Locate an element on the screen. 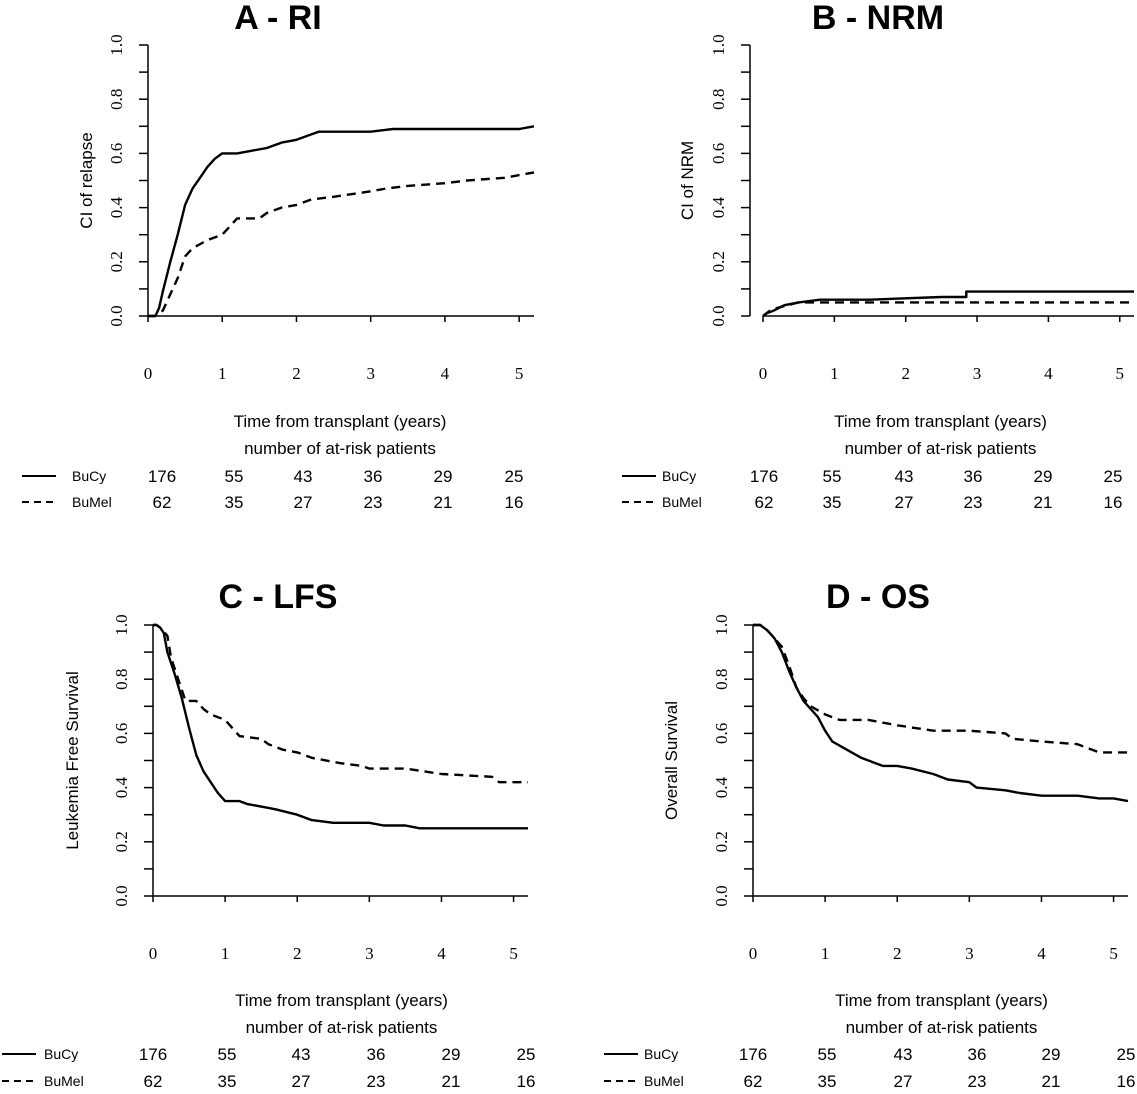  y-axis-label: CI of NRM is located at coordinates (687, 180).